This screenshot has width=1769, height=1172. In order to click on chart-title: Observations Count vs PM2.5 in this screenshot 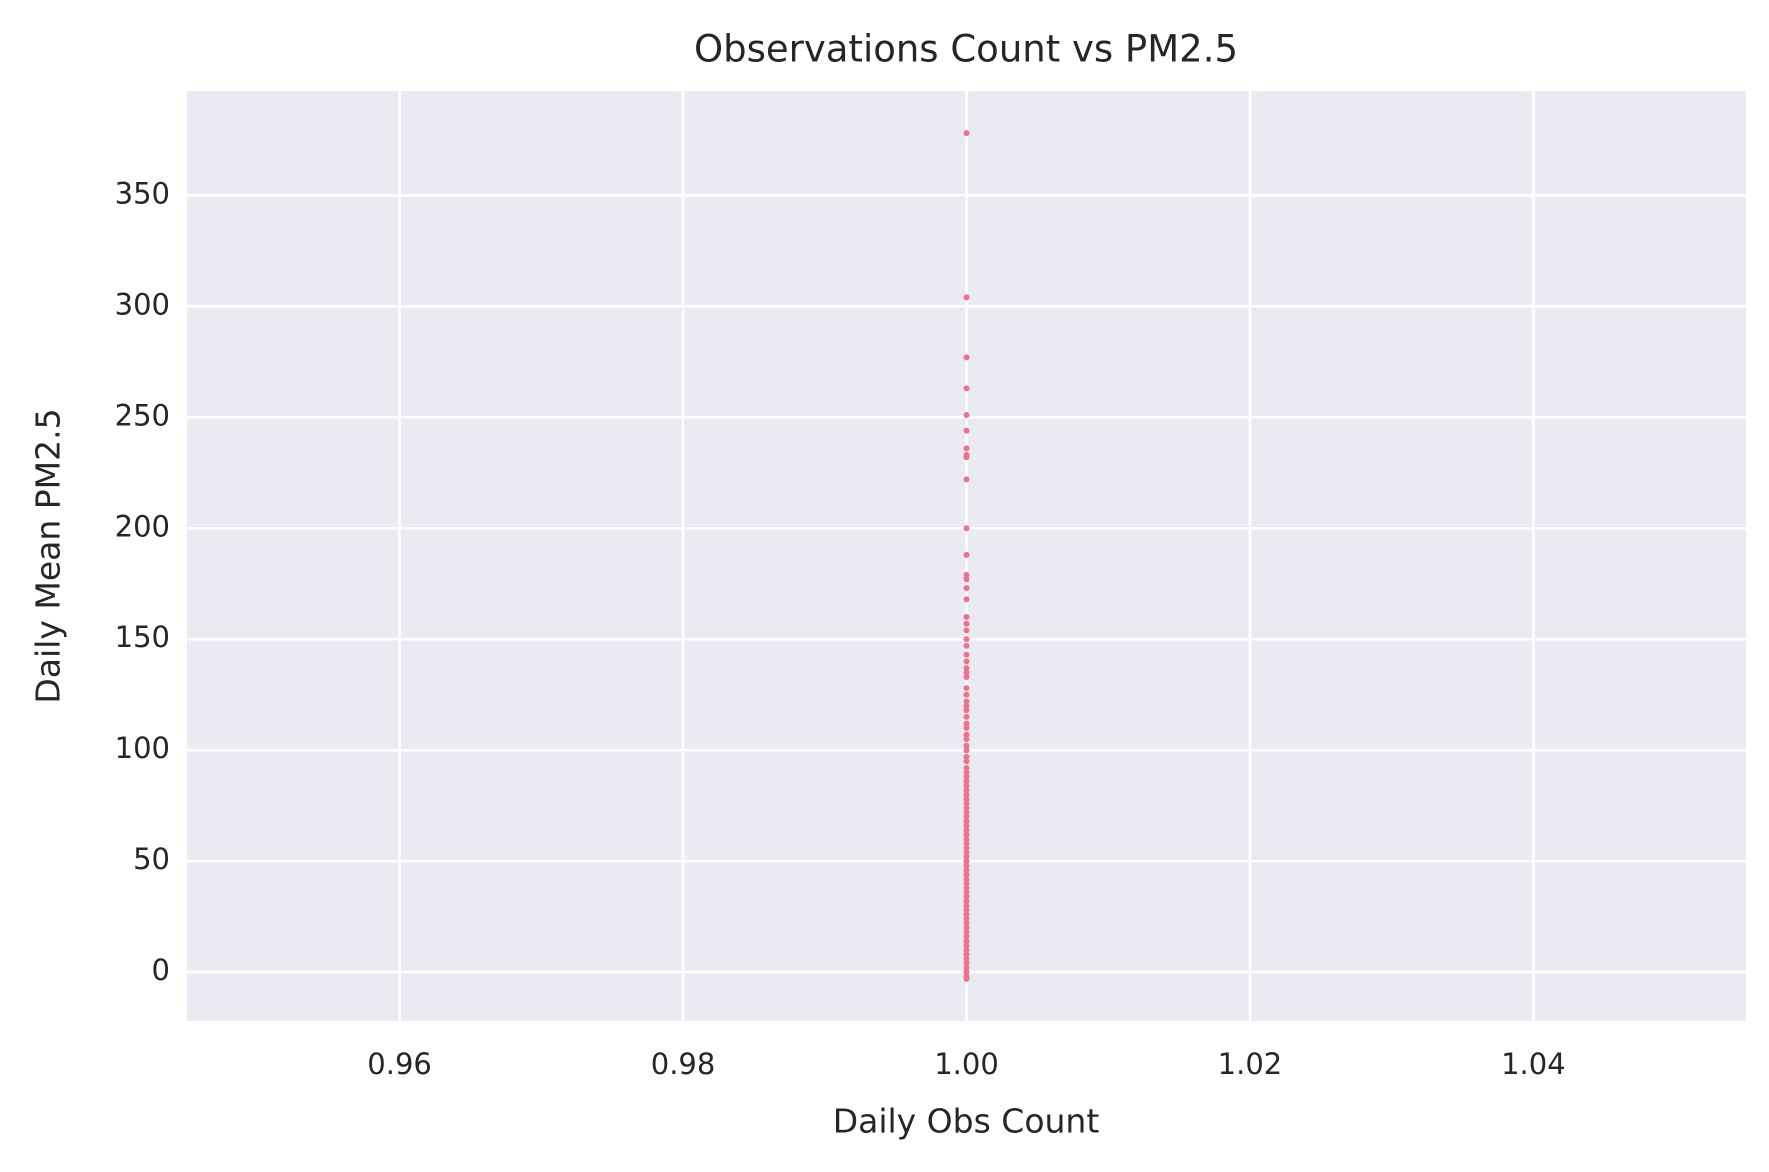, I will do `click(966, 49)`.